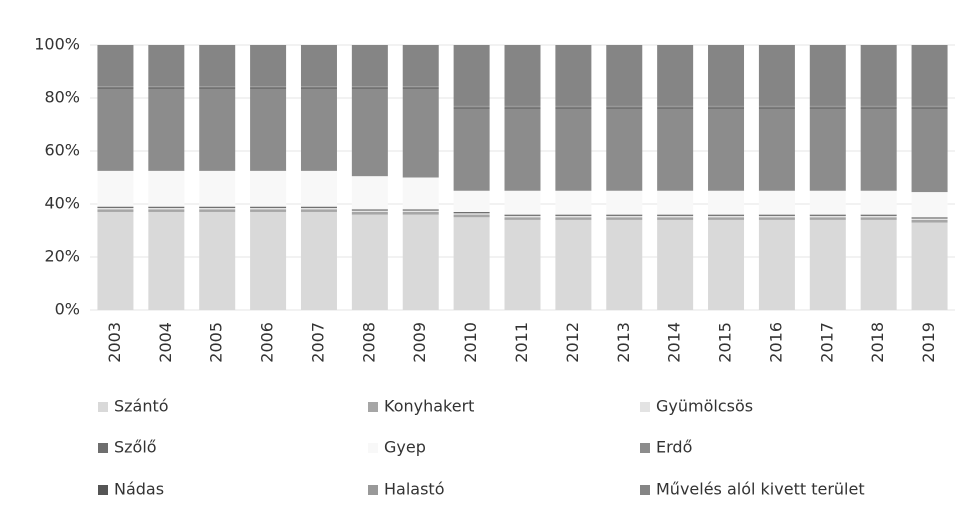 Image resolution: width=966 pixels, height=517 pixels. What do you see at coordinates (704, 406) in the screenshot?
I see `legend-label: Gyümölcsös` at bounding box center [704, 406].